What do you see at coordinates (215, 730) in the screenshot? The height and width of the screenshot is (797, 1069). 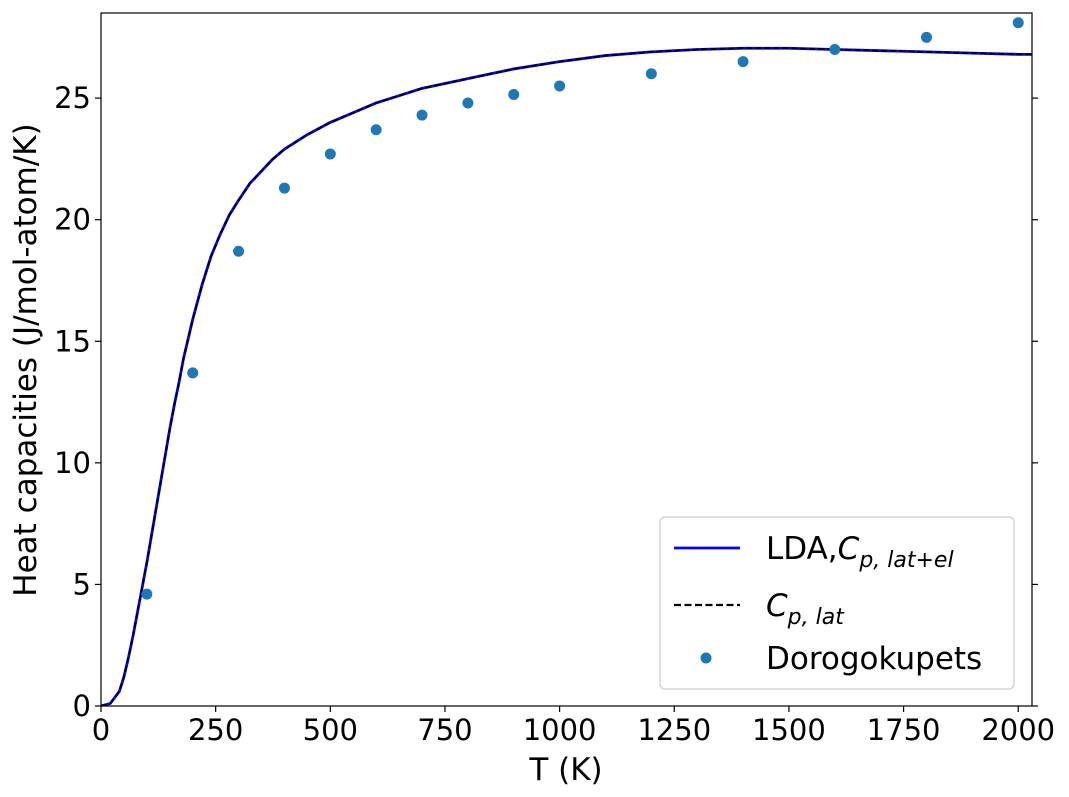 I see `x-tick-label-1: 250` at bounding box center [215, 730].